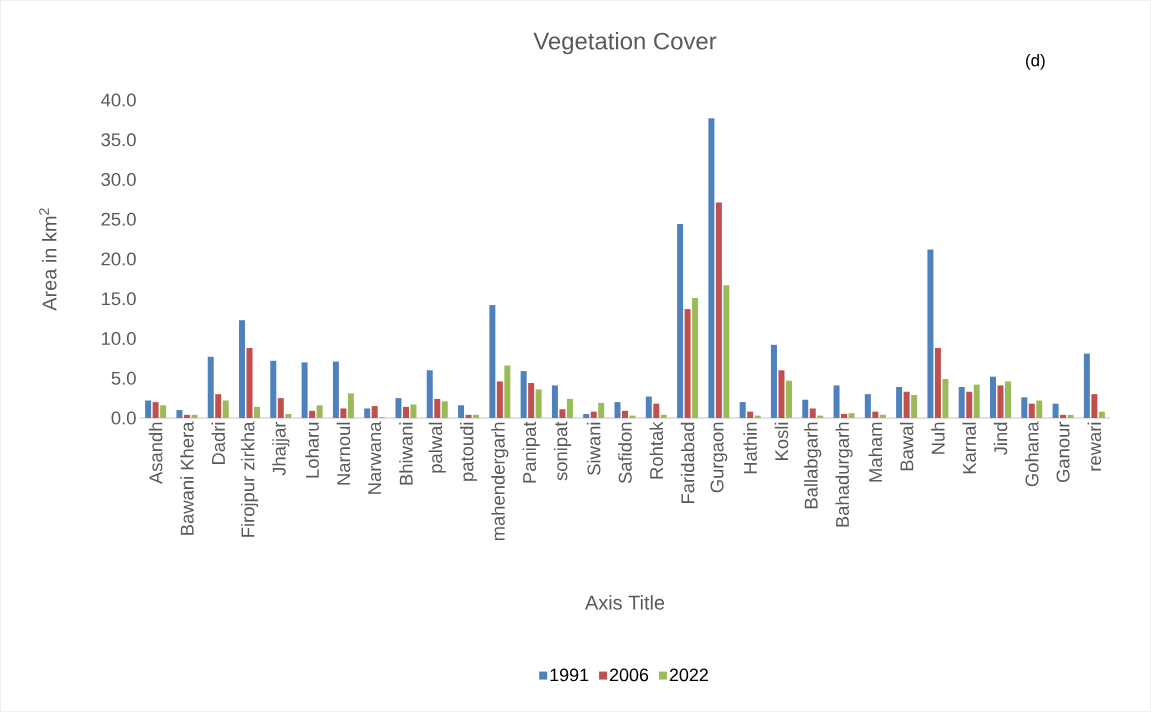 Image resolution: width=1151 pixels, height=712 pixels. Describe the element at coordinates (687, 462) in the screenshot. I see `x-tick-label: Faridabad` at that location.